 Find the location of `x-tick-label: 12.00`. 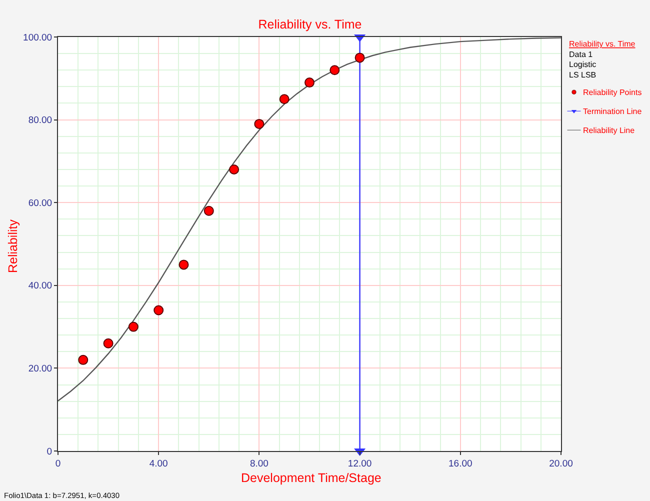

x-tick-label: 12.00 is located at coordinates (360, 464).